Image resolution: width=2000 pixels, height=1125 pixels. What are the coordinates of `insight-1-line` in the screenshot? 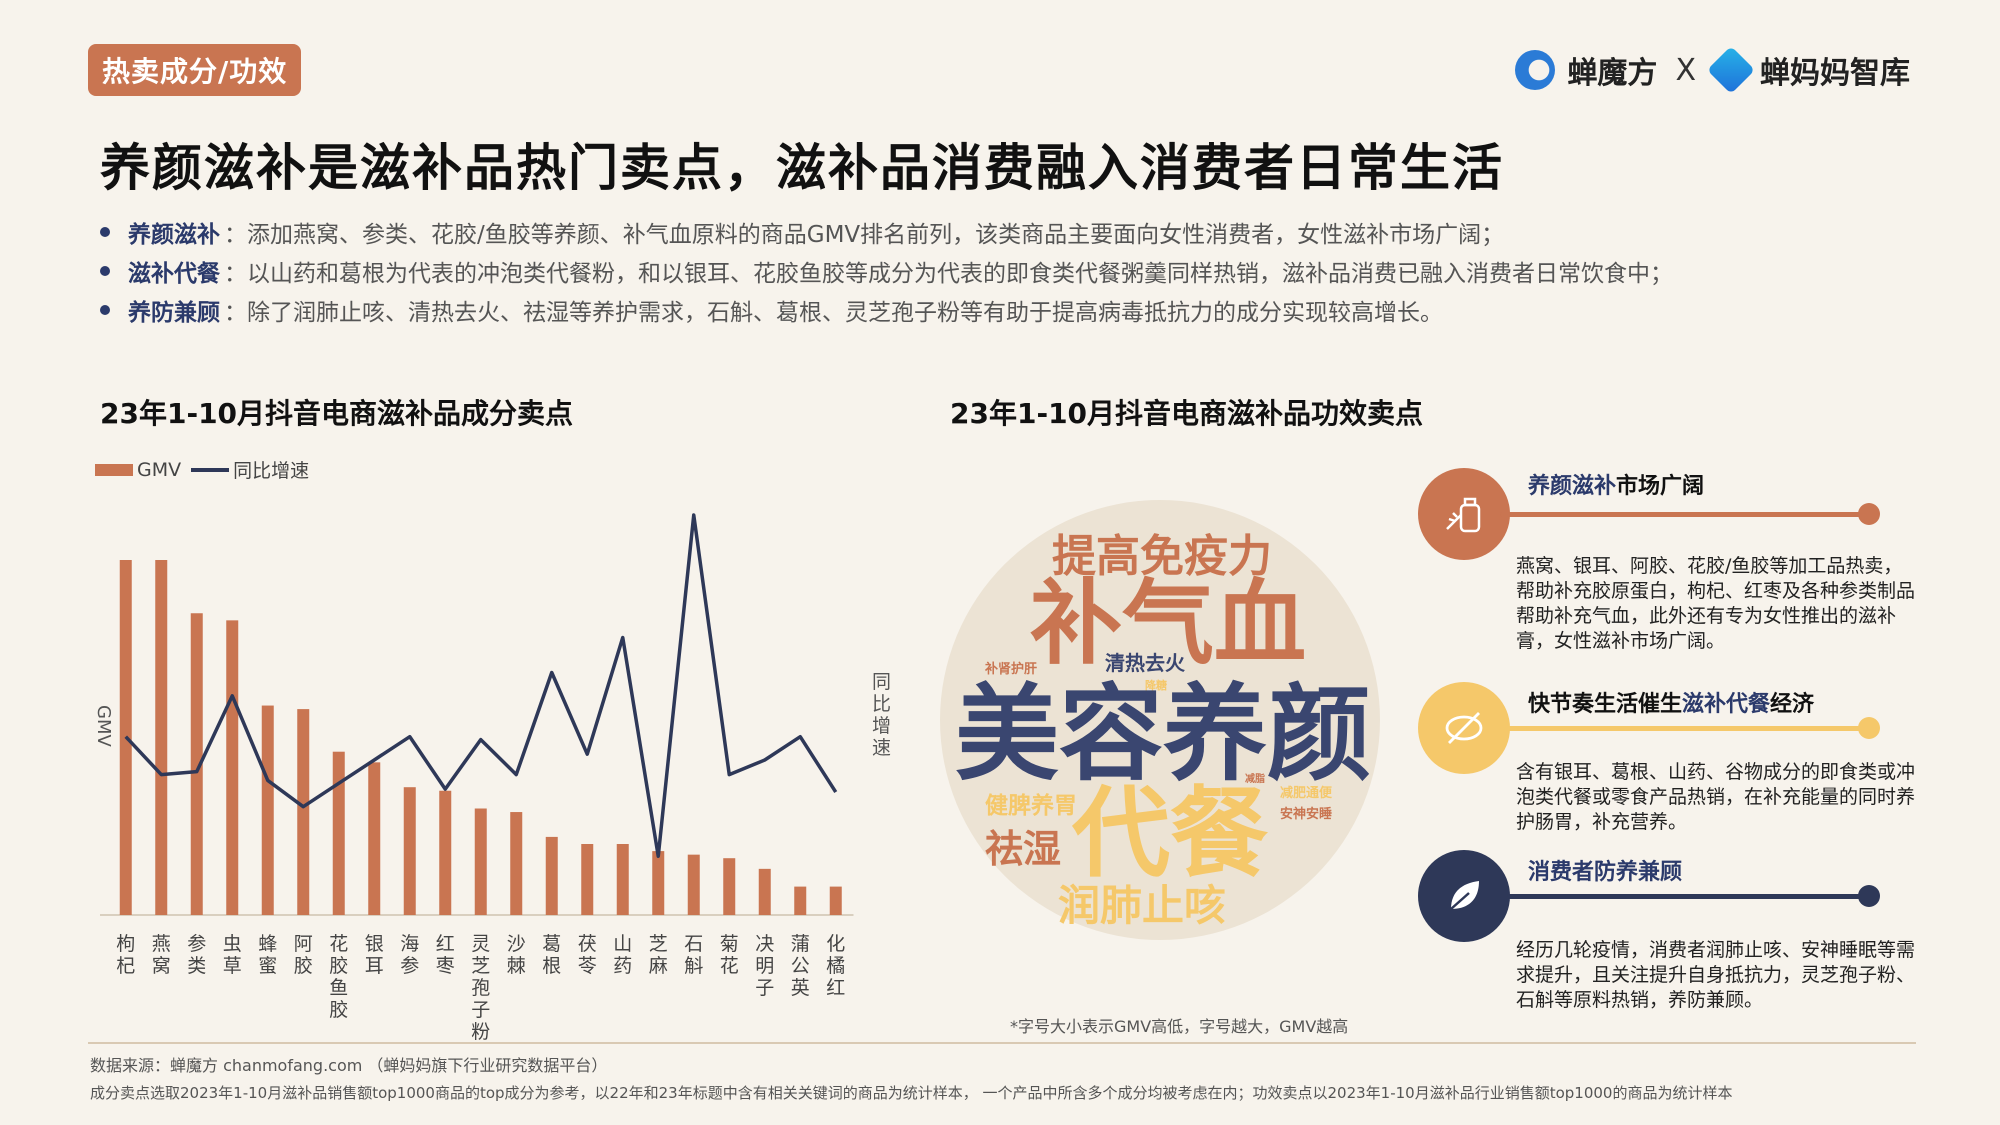 It's located at (1685, 514).